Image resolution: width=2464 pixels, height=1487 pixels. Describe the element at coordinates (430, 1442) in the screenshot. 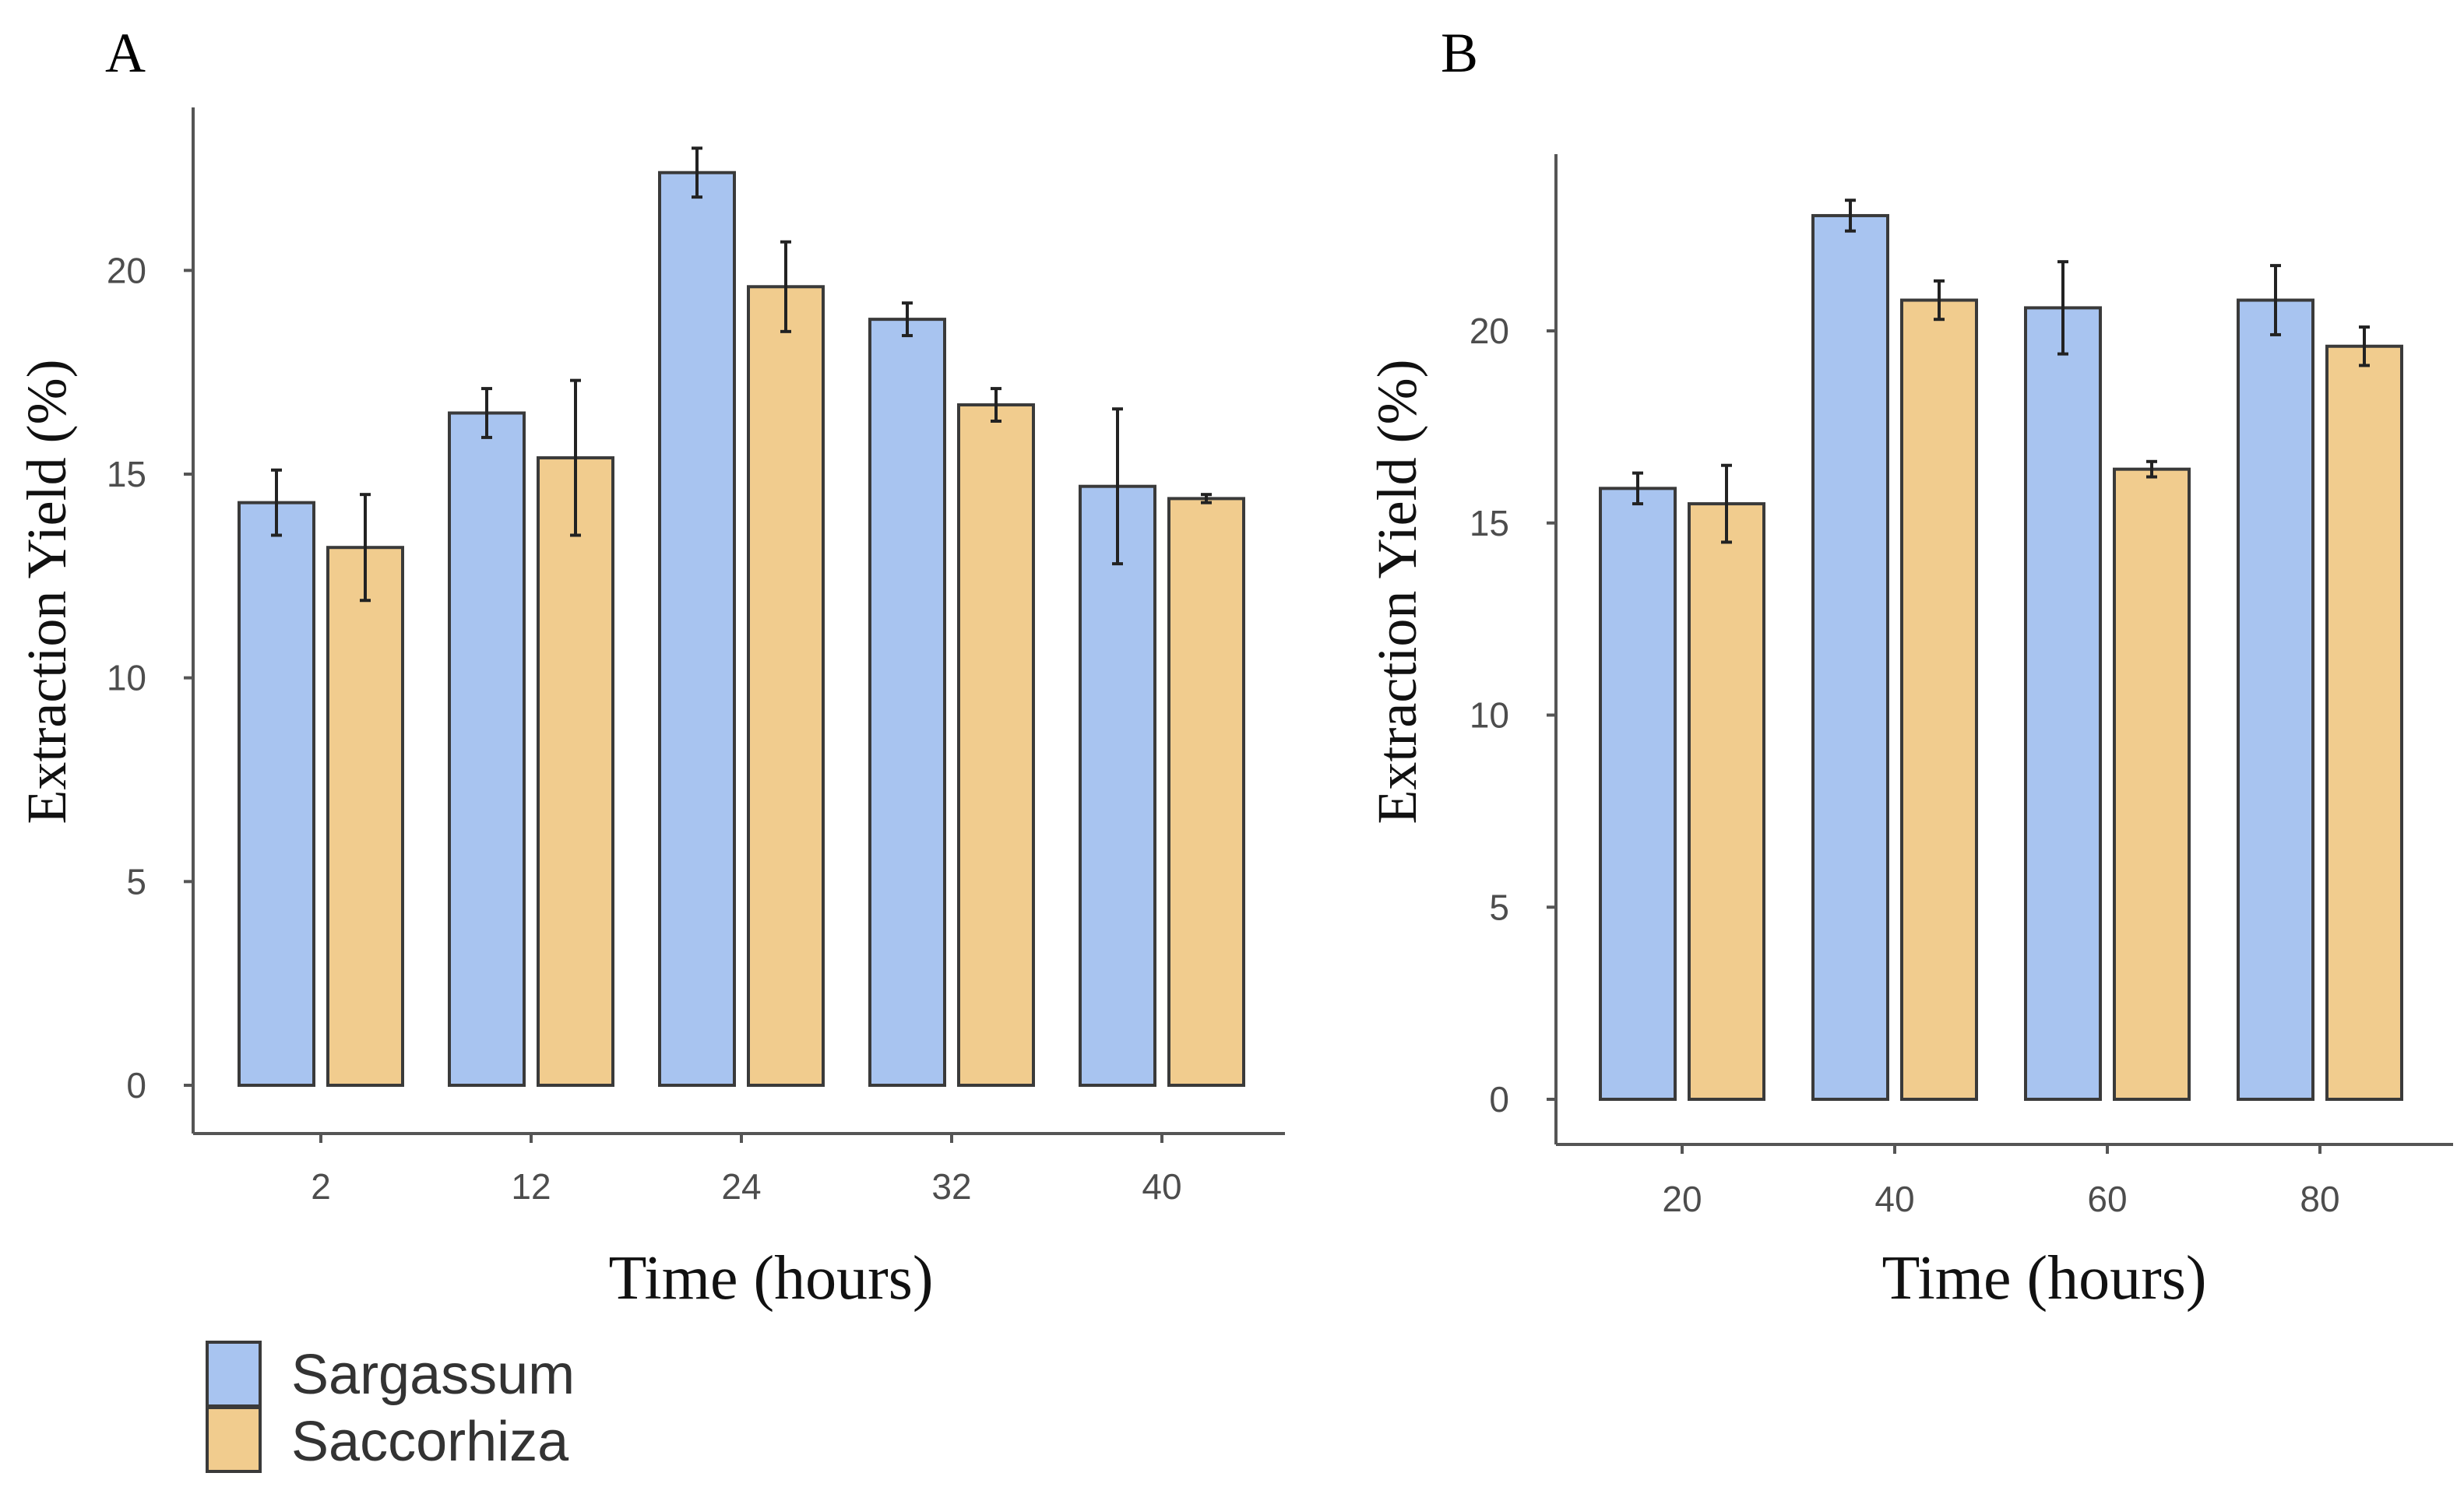

I see `legend-label-saccorhiza: Saccorhiza` at that location.